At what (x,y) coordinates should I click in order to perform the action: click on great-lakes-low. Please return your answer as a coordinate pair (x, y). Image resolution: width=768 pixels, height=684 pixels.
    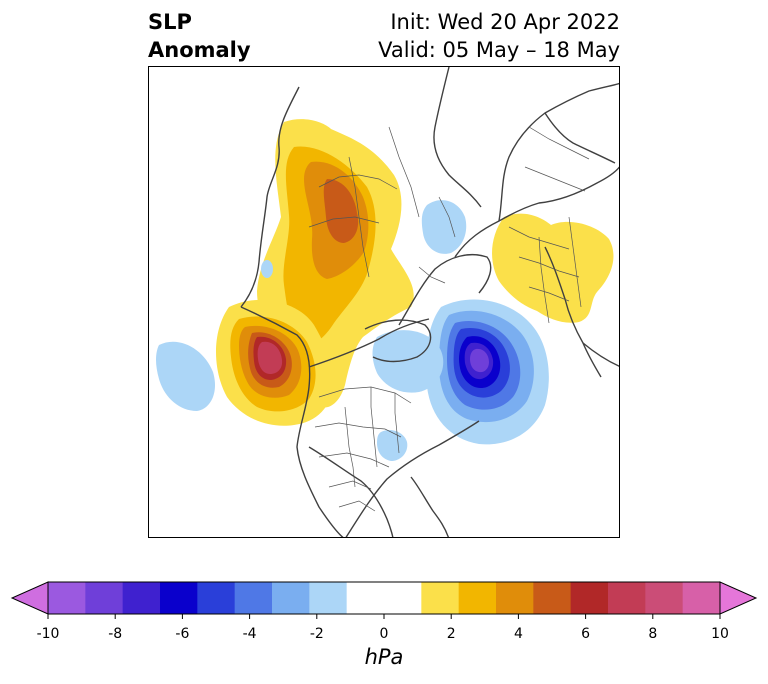
    Looking at the image, I should click on (392, 445).